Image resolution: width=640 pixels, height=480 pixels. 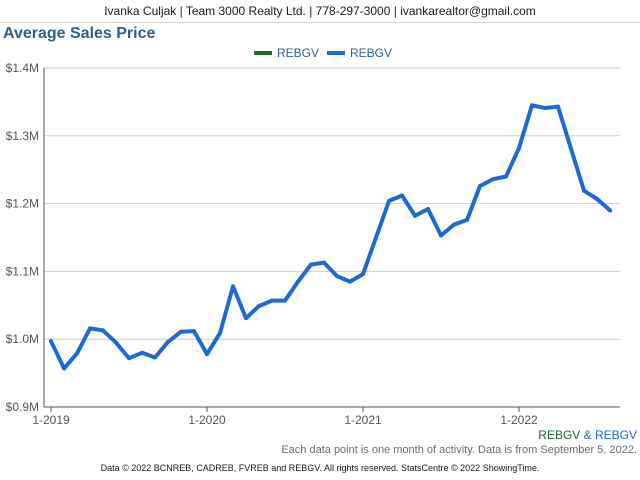 I want to click on x-tick-label: 1-2022, so click(x=519, y=420).